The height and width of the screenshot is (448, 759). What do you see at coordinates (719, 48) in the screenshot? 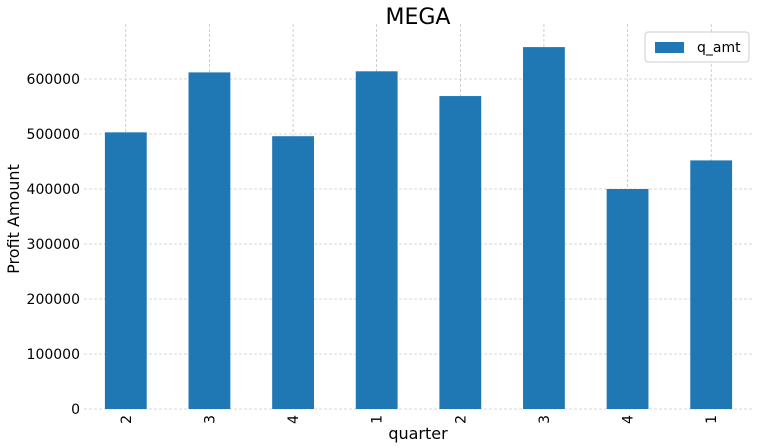
I see `legend-label: q_amt` at bounding box center [719, 48].